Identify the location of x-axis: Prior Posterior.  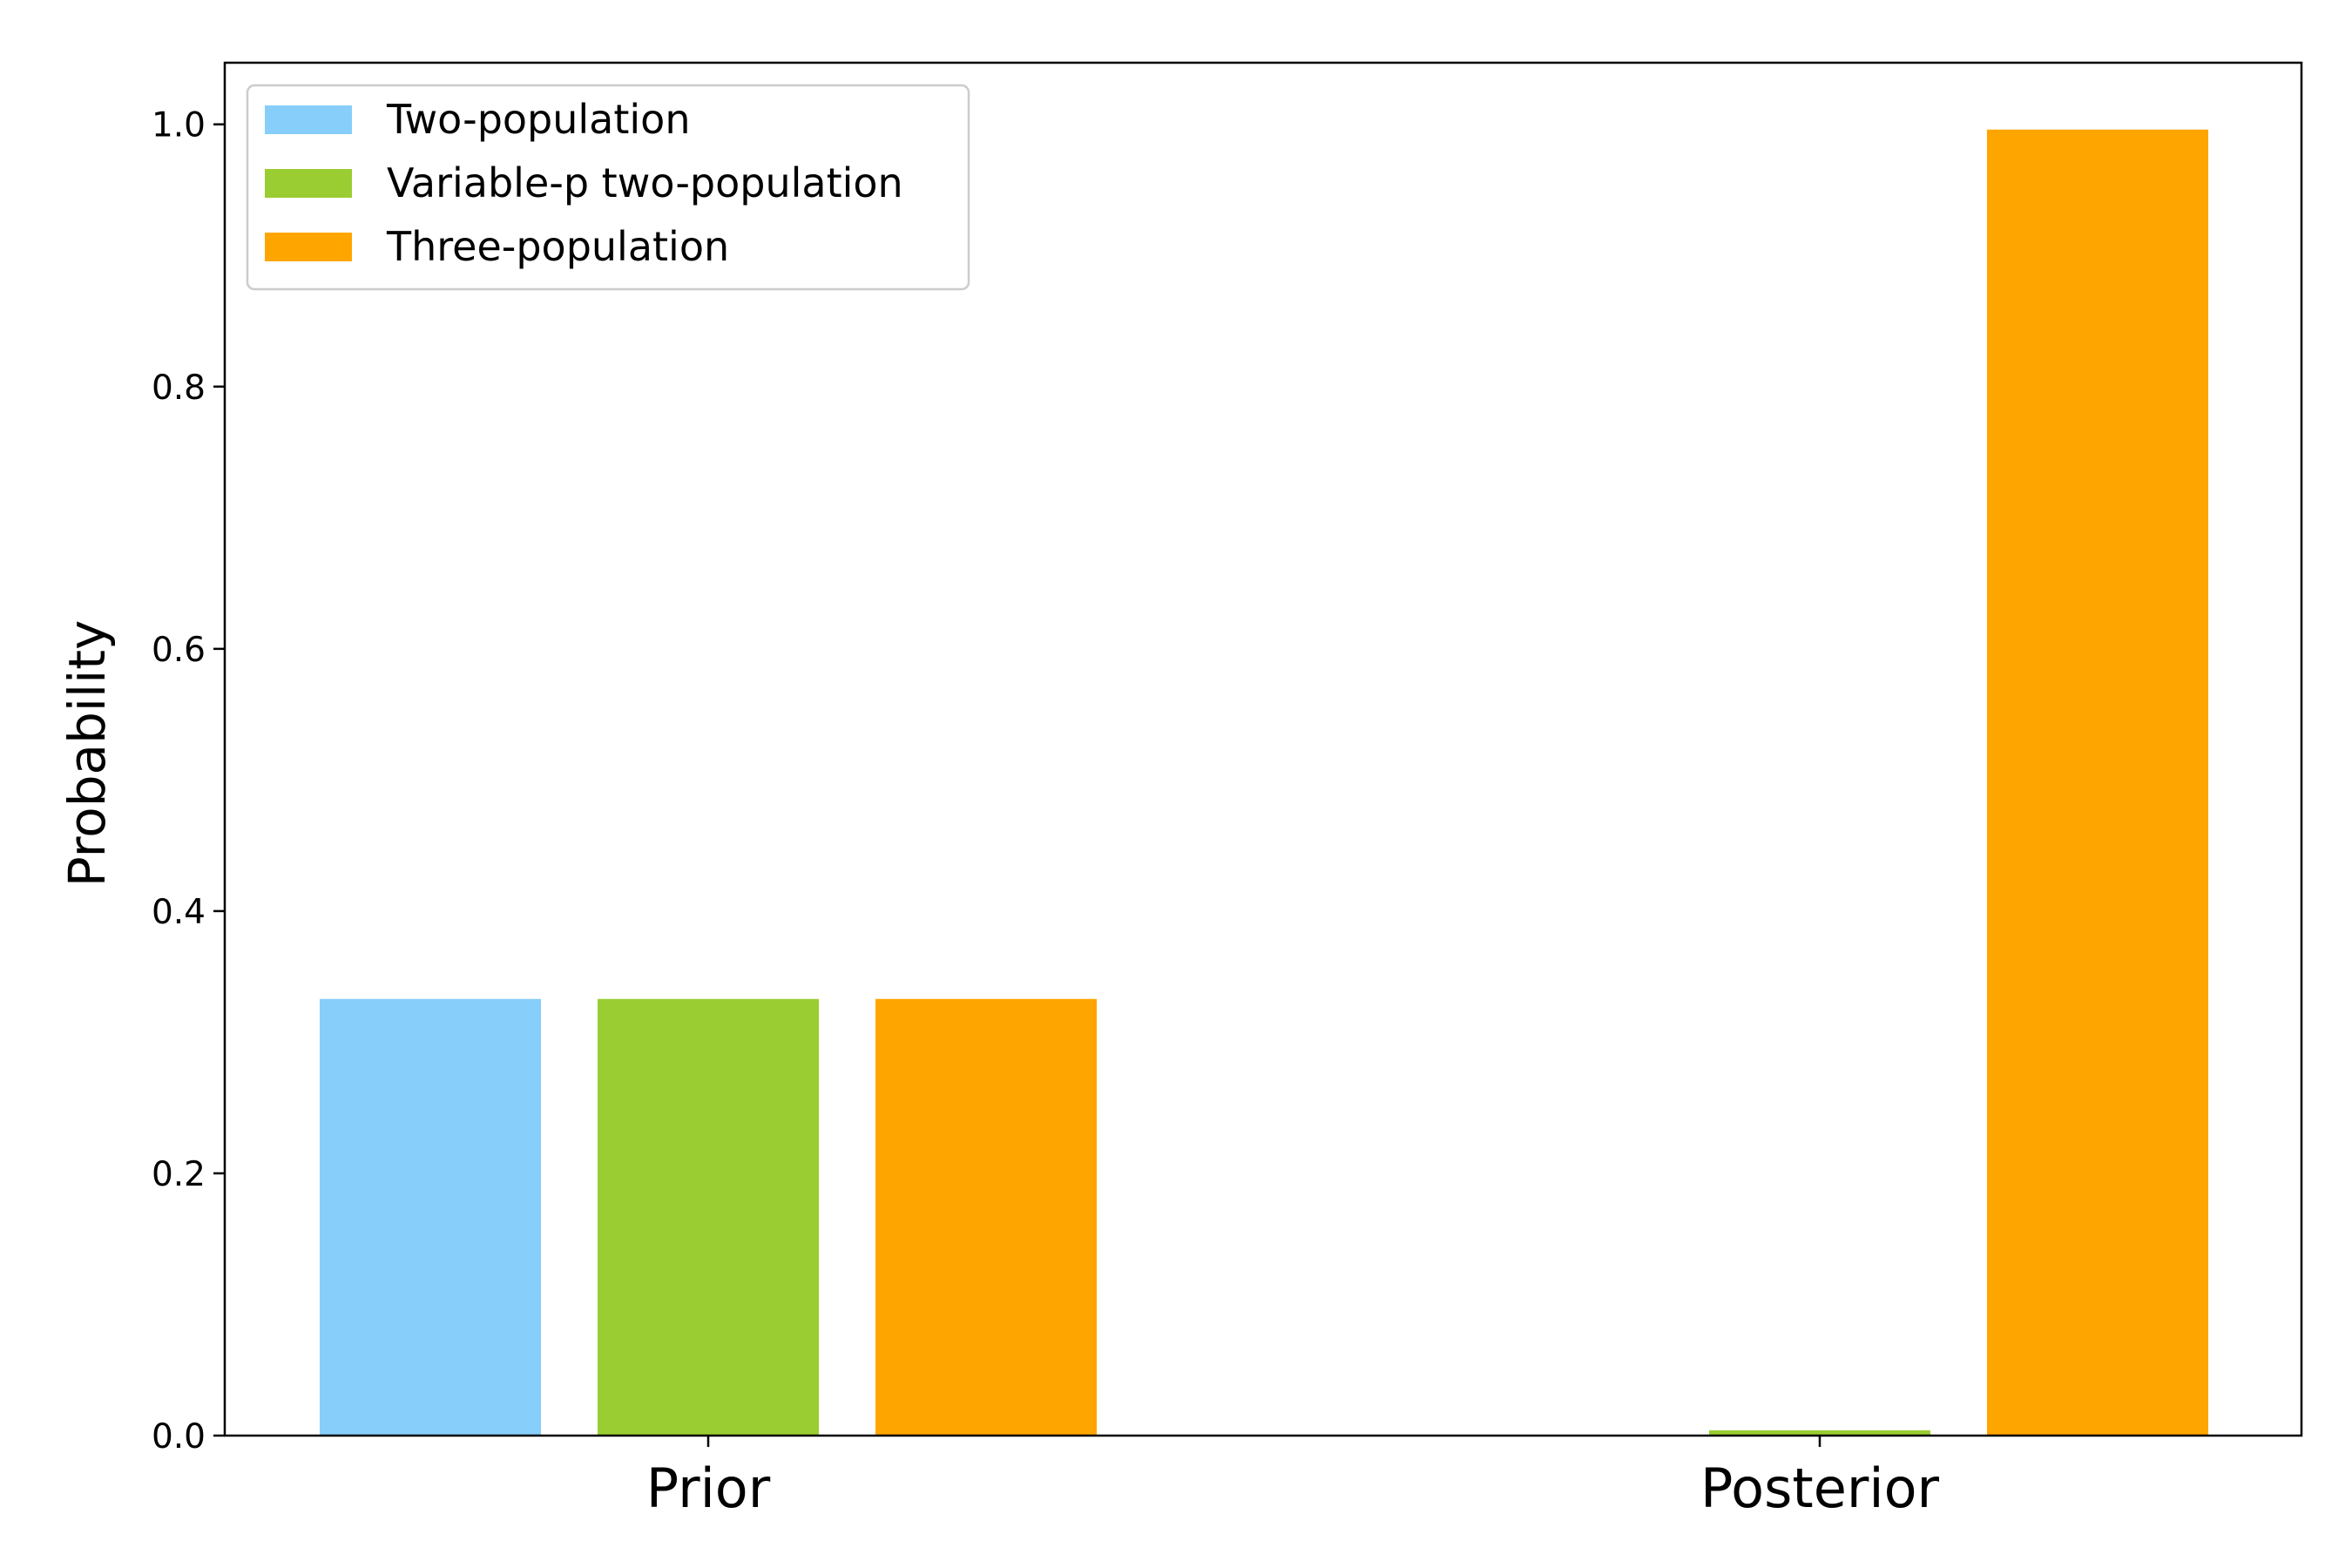
(1293, 1478).